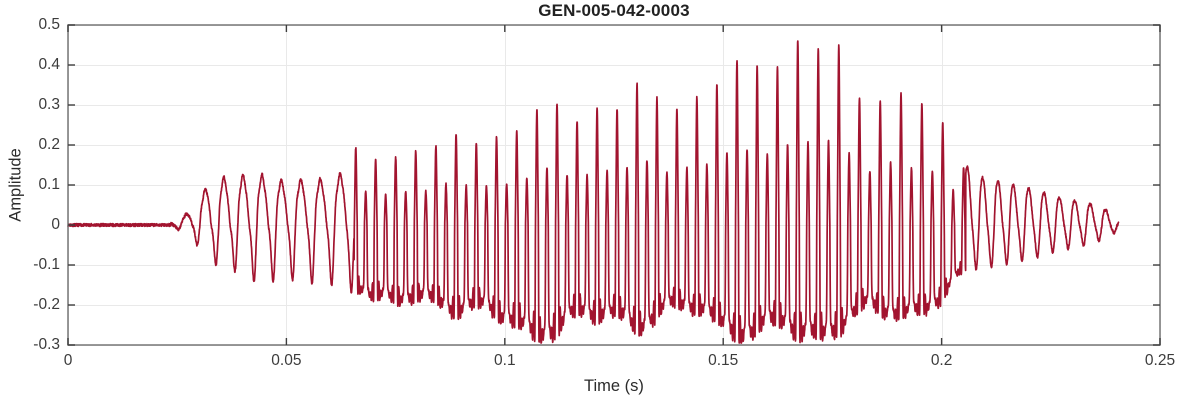 The width and height of the screenshot is (1182, 404). I want to click on x-tick-label: 0.25, so click(1160, 360).